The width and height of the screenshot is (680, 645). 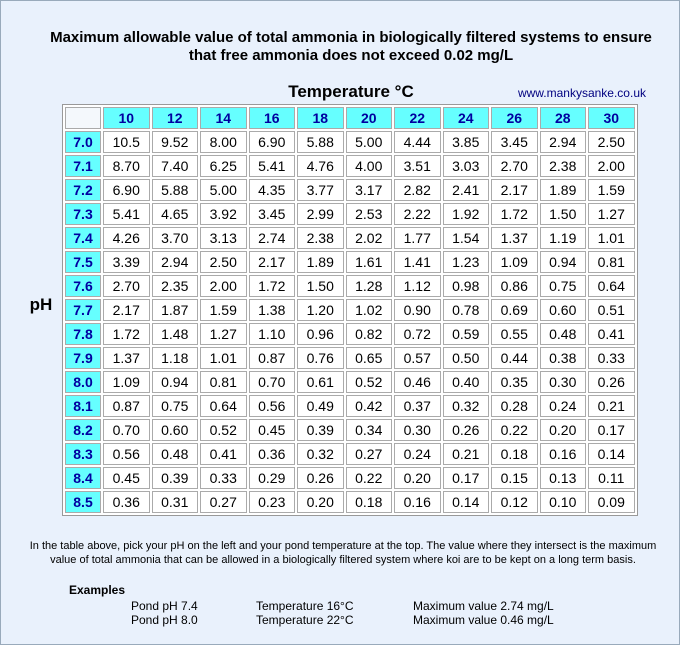 I want to click on example-text: Maximum value 2.74 mg/L, so click(x=483, y=606).